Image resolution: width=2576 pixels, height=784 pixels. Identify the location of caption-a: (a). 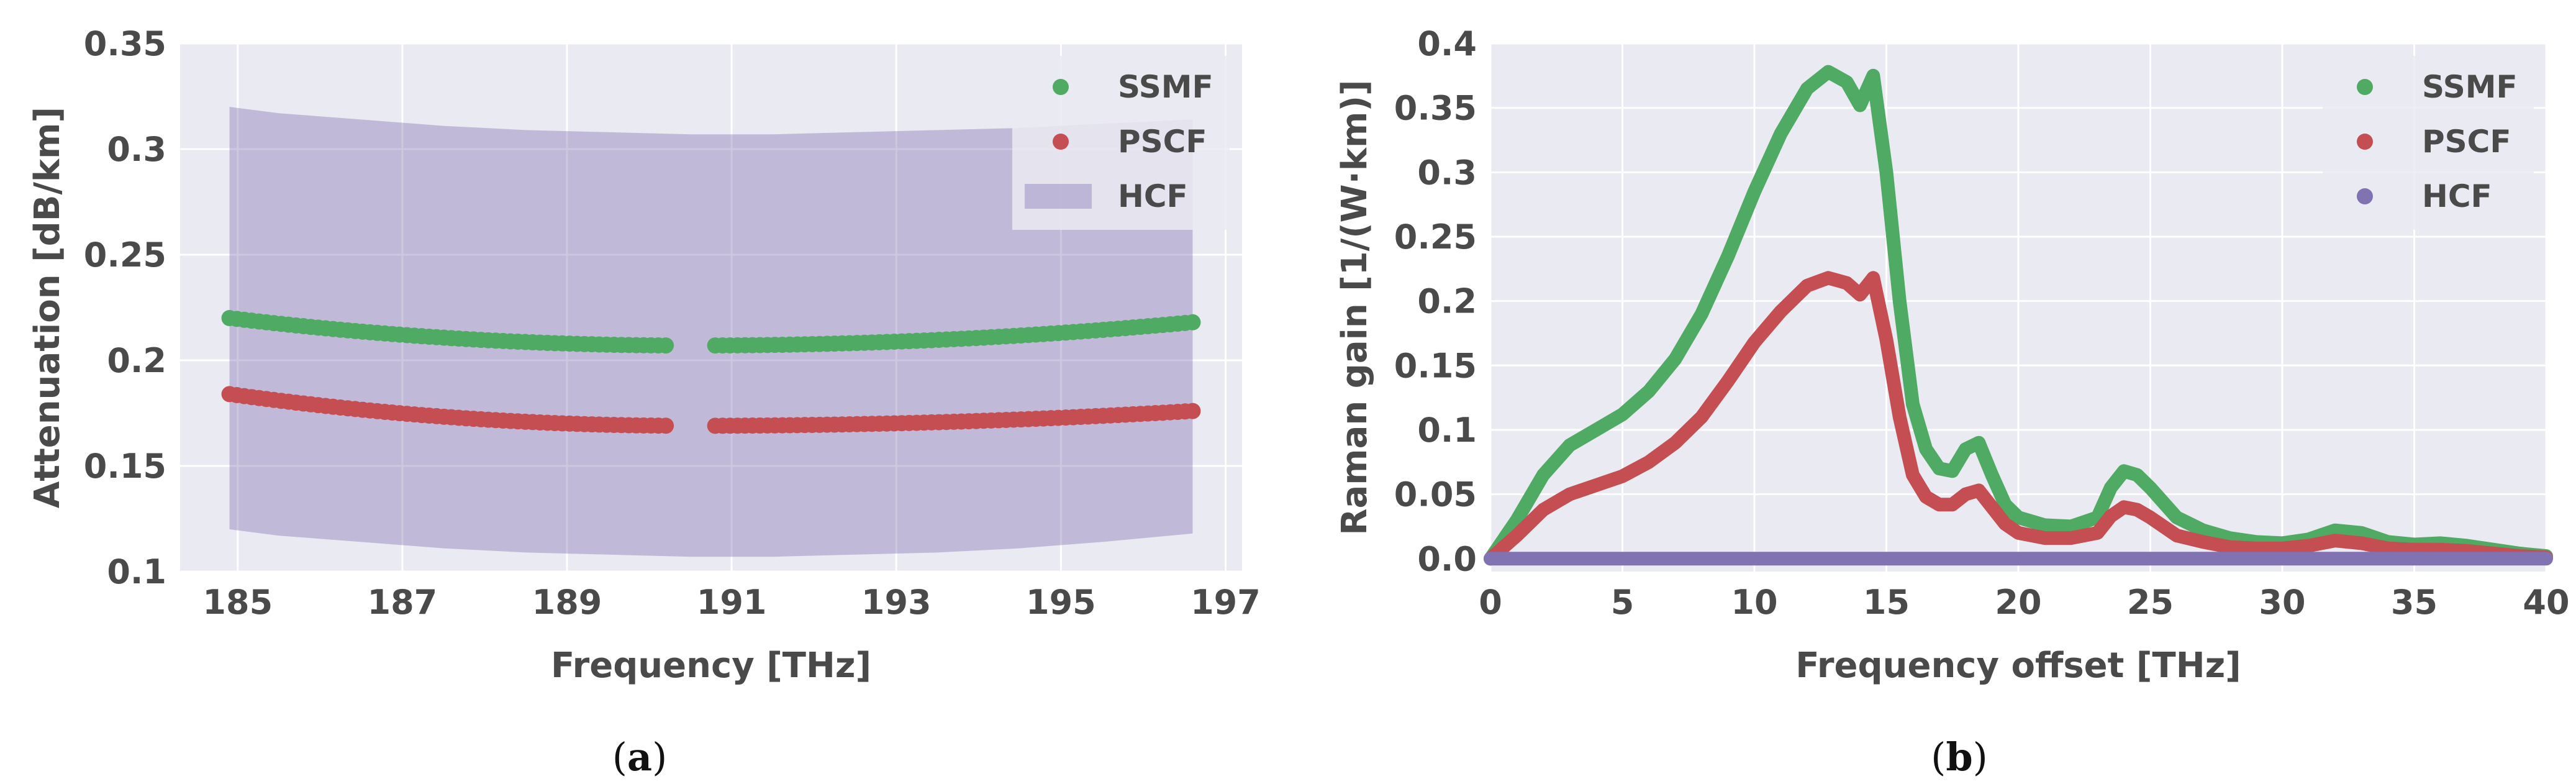
(640, 757).